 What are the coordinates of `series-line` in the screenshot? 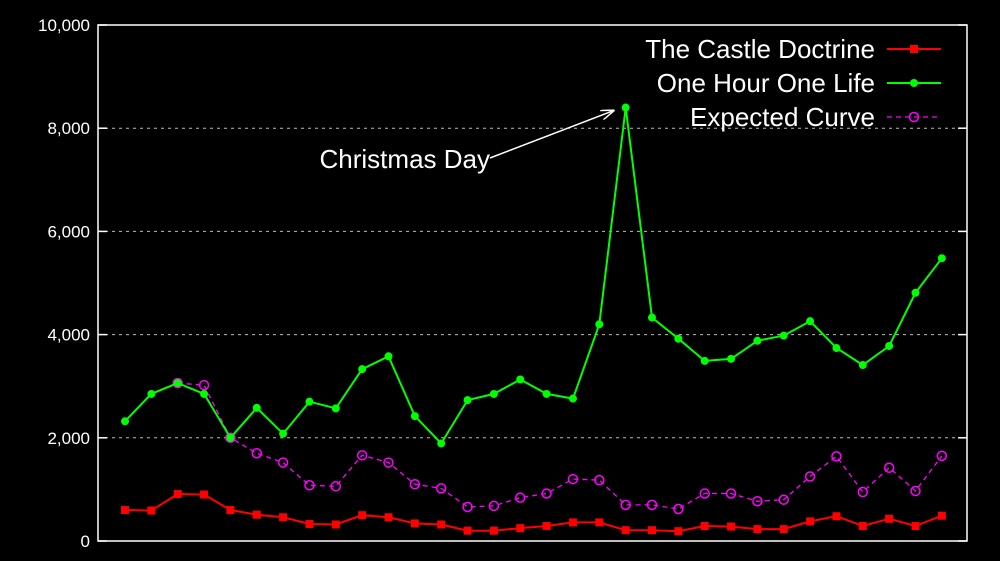 It's located at (533, 512).